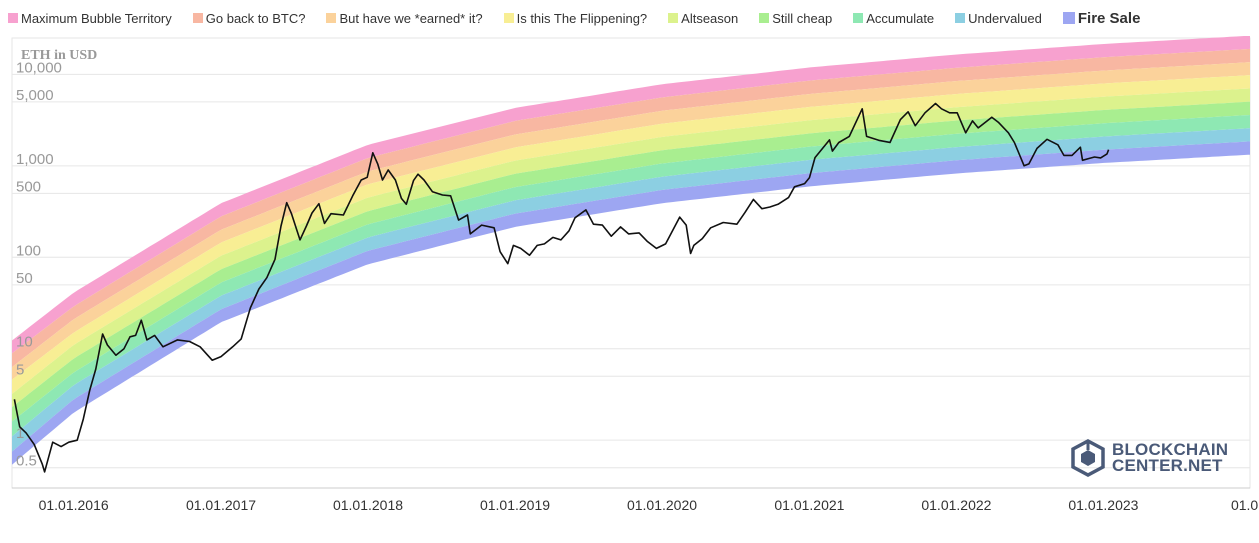 The height and width of the screenshot is (543, 1259). Describe the element at coordinates (26, 461) in the screenshot. I see `y-tick-label: 0.5` at that location.